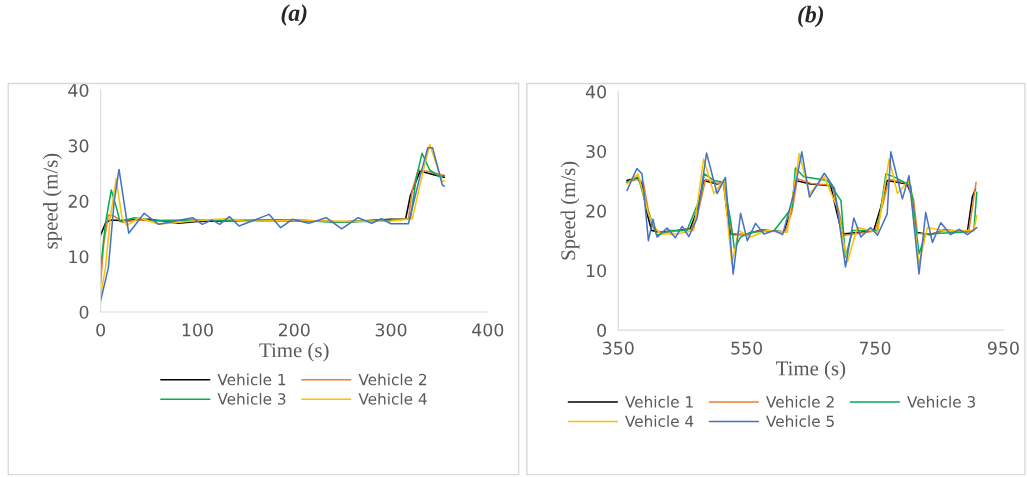 This screenshot has height=477, width=1027. What do you see at coordinates (84, 312) in the screenshot?
I see `y-tick-label: 0` at bounding box center [84, 312].